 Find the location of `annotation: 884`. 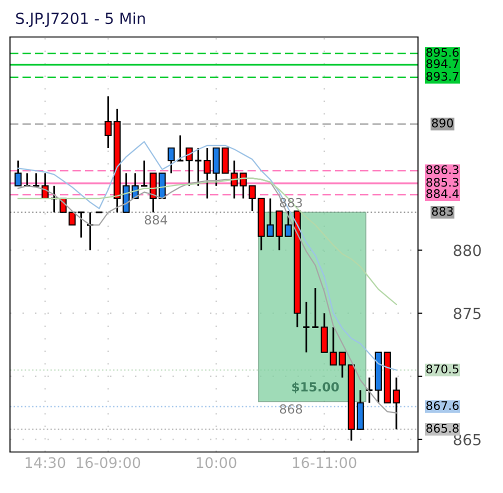

annotation: 884 is located at coordinates (156, 220).